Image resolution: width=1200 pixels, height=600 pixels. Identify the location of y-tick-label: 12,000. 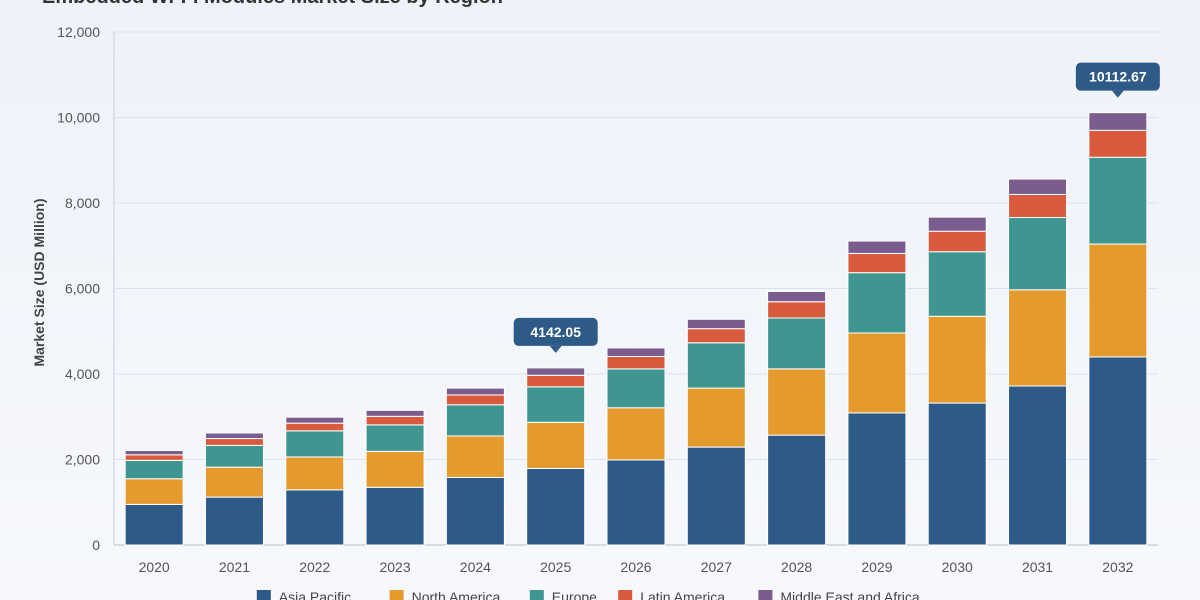
(78, 32).